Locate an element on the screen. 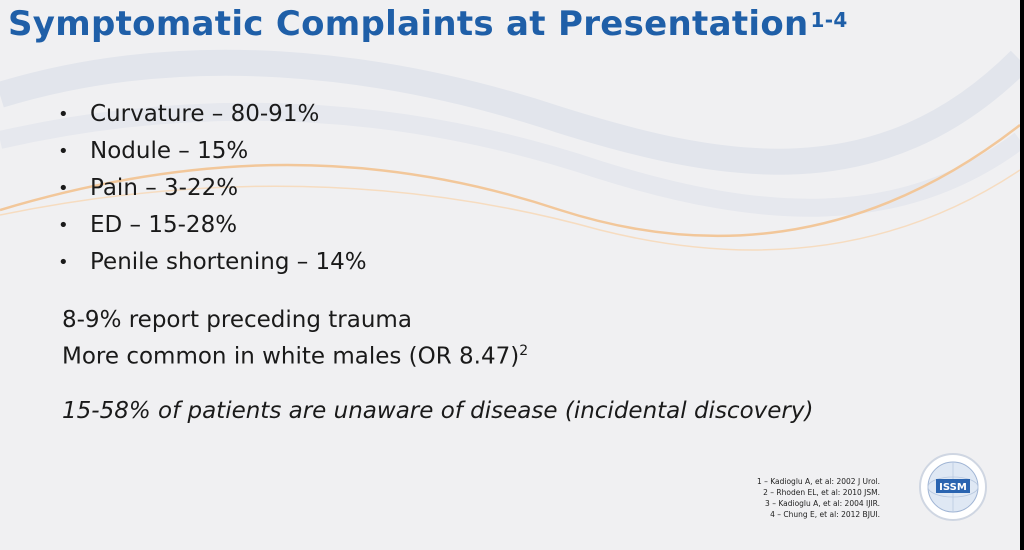 This screenshot has width=1024, height=550. title-superscript: 1-4 is located at coordinates (829, 20).